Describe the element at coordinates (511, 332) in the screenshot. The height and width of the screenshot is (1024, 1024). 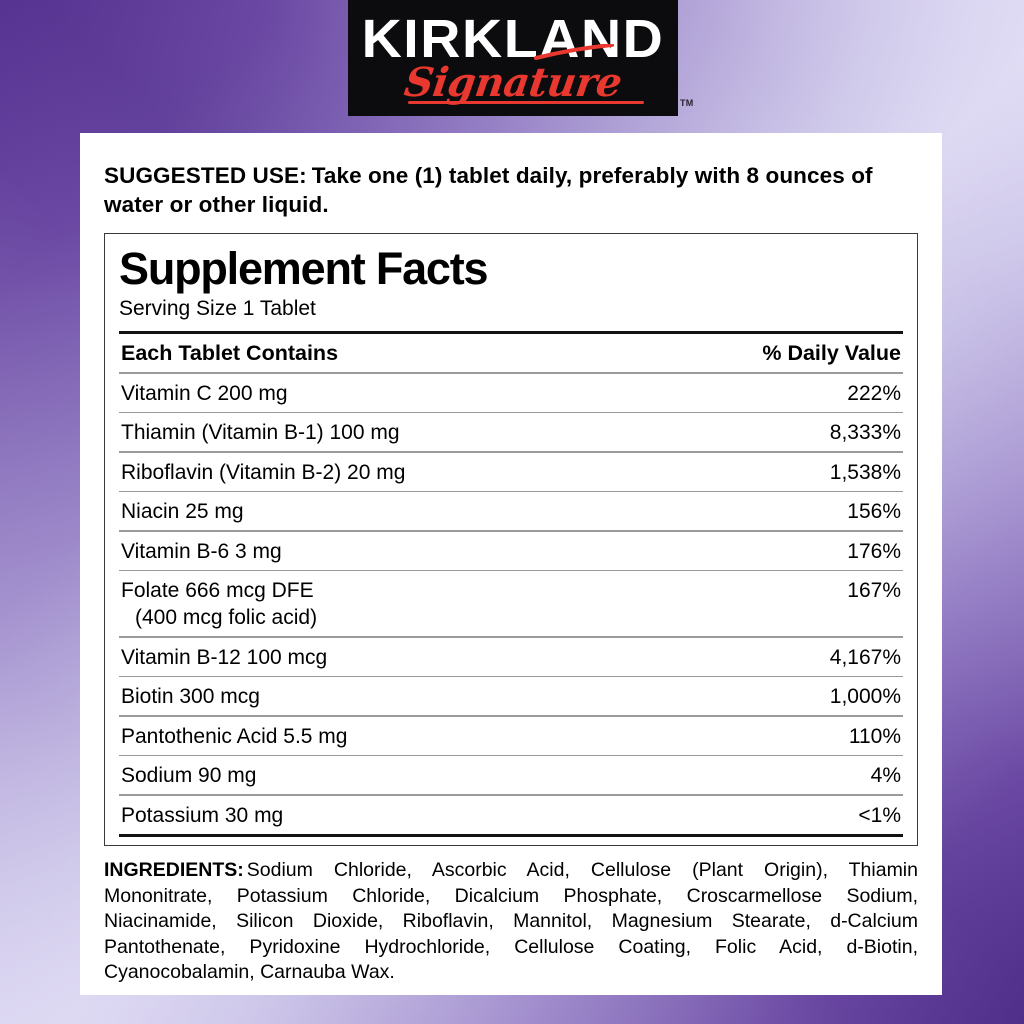
I see `header-rule` at that location.